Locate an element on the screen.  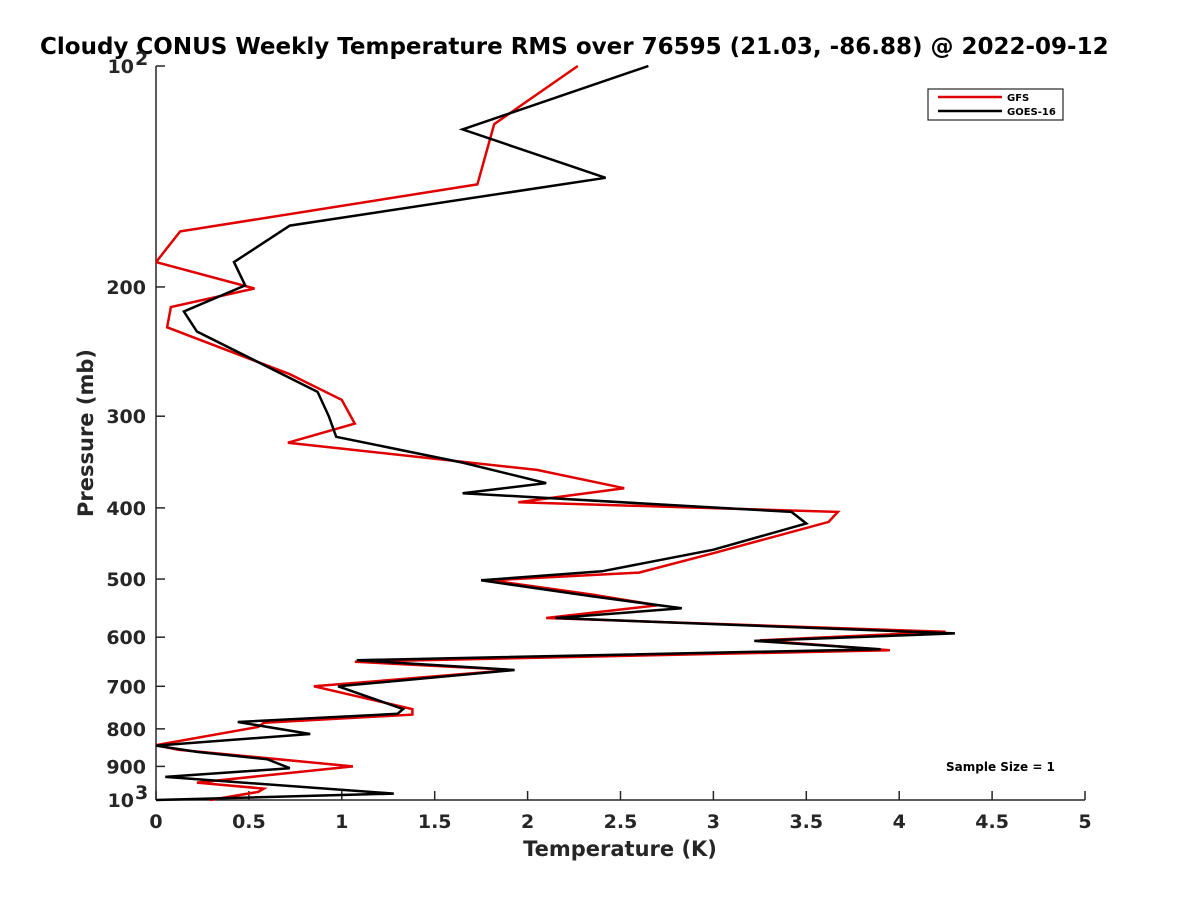
x-tick-label: 4.5 is located at coordinates (992, 822).